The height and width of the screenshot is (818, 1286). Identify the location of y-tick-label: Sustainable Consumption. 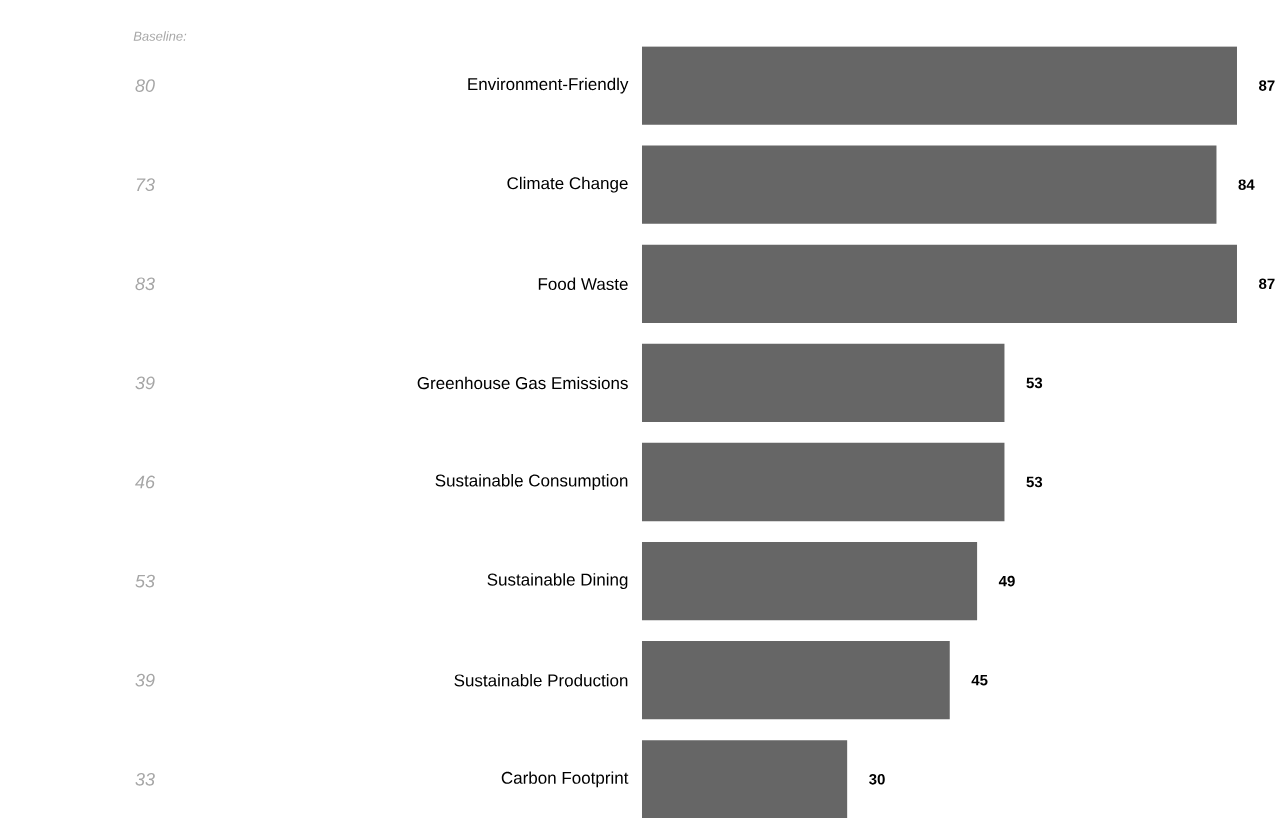
(531, 481).